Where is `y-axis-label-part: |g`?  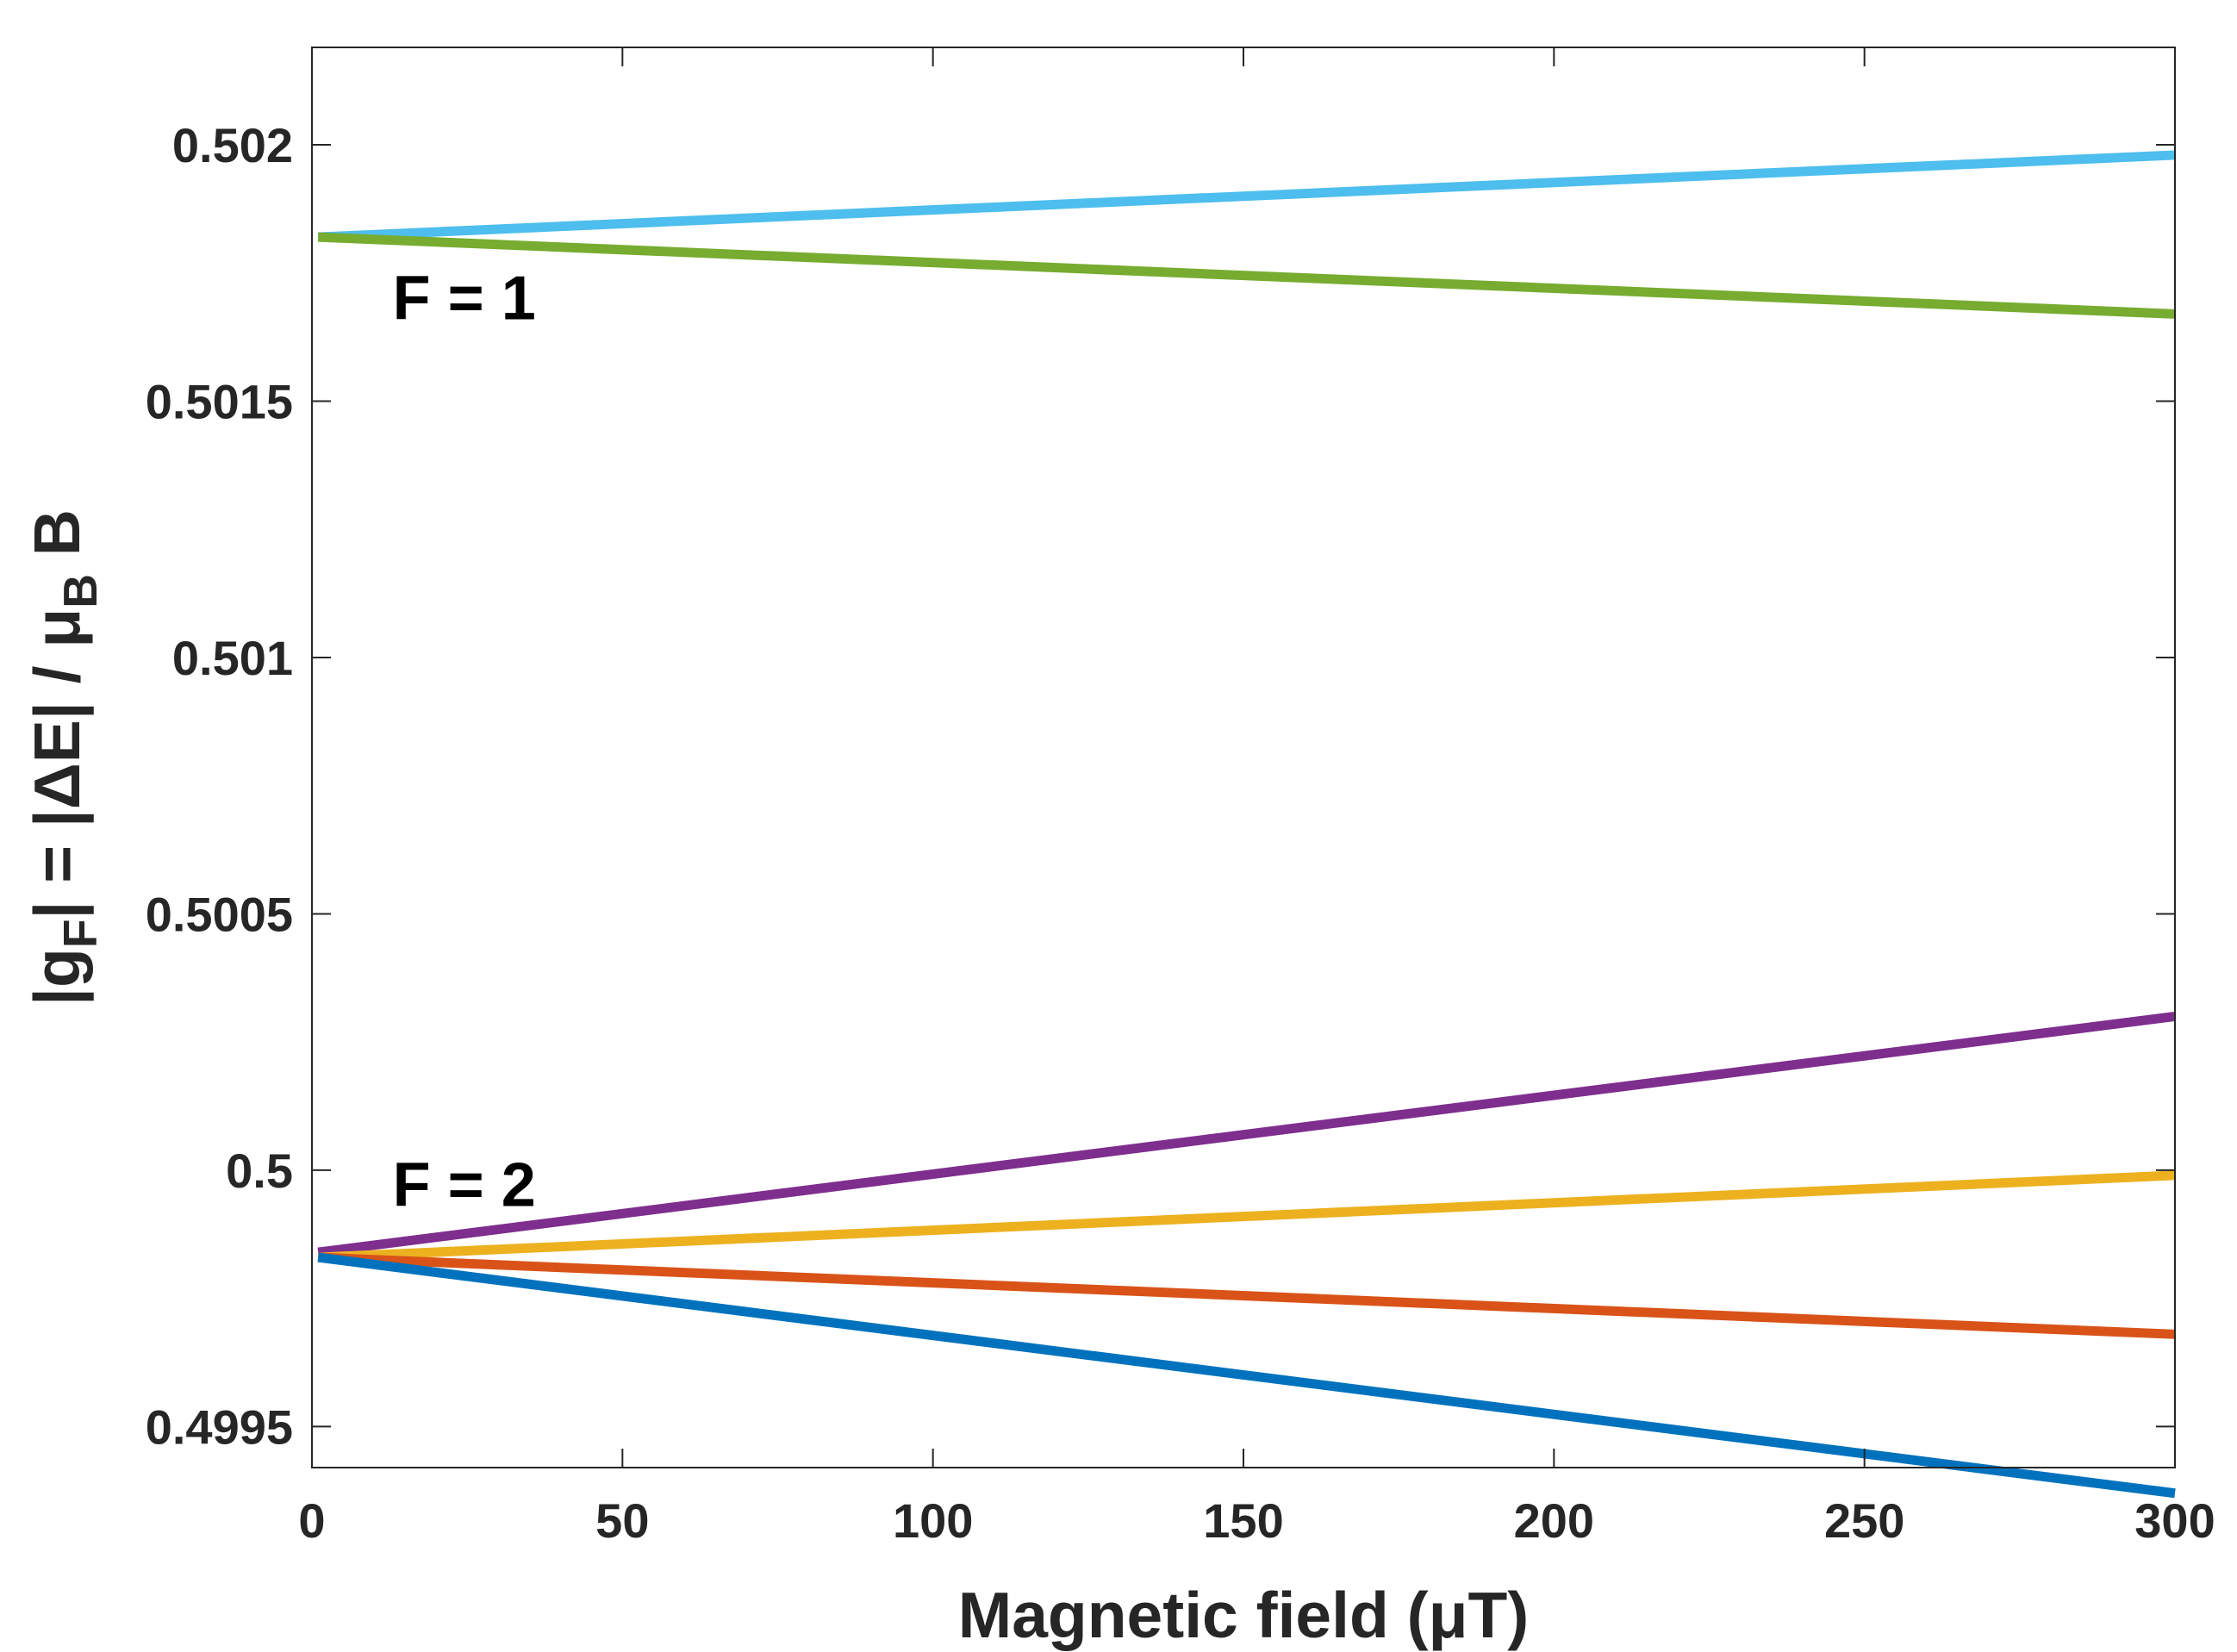 y-axis-label-part: |g is located at coordinates (57, 977).